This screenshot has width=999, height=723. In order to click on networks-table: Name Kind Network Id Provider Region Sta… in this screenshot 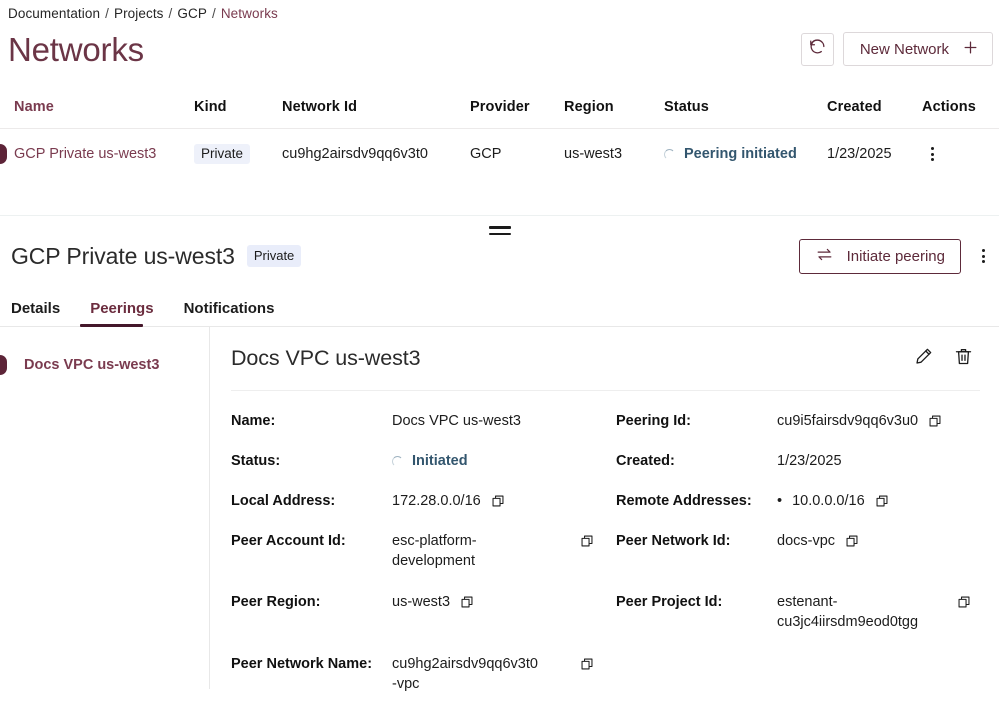, I will do `click(499, 132)`.